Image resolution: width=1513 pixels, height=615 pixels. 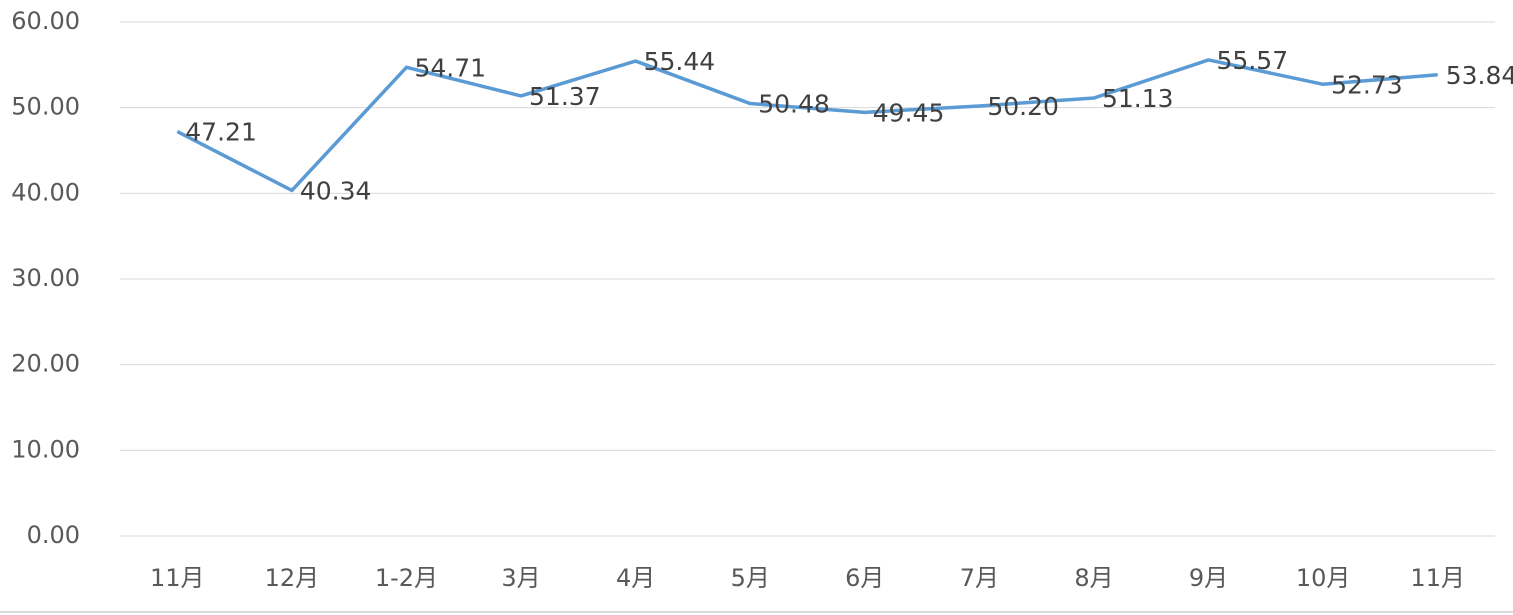 What do you see at coordinates (45, 449) in the screenshot?
I see `y-tick-label: 10.00` at bounding box center [45, 449].